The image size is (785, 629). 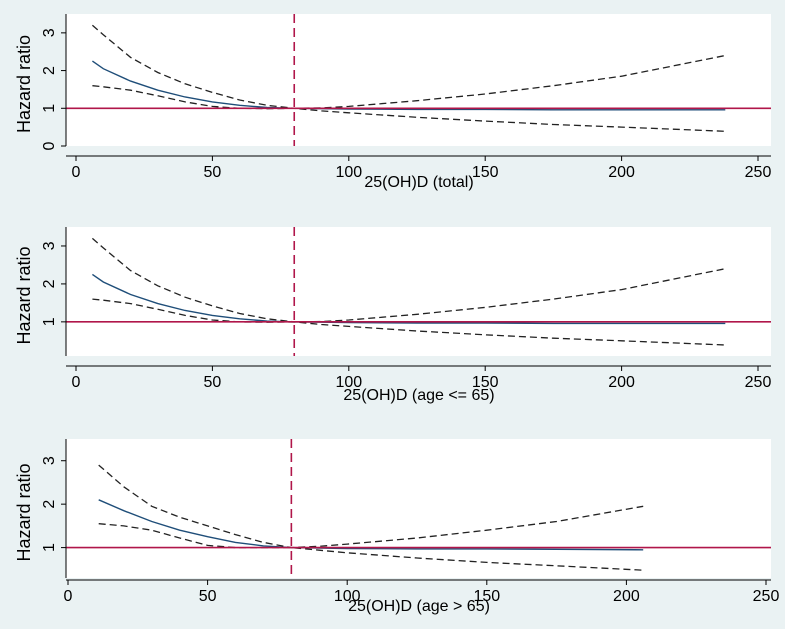 I want to click on y-tick-label: 0, so click(x=49, y=145).